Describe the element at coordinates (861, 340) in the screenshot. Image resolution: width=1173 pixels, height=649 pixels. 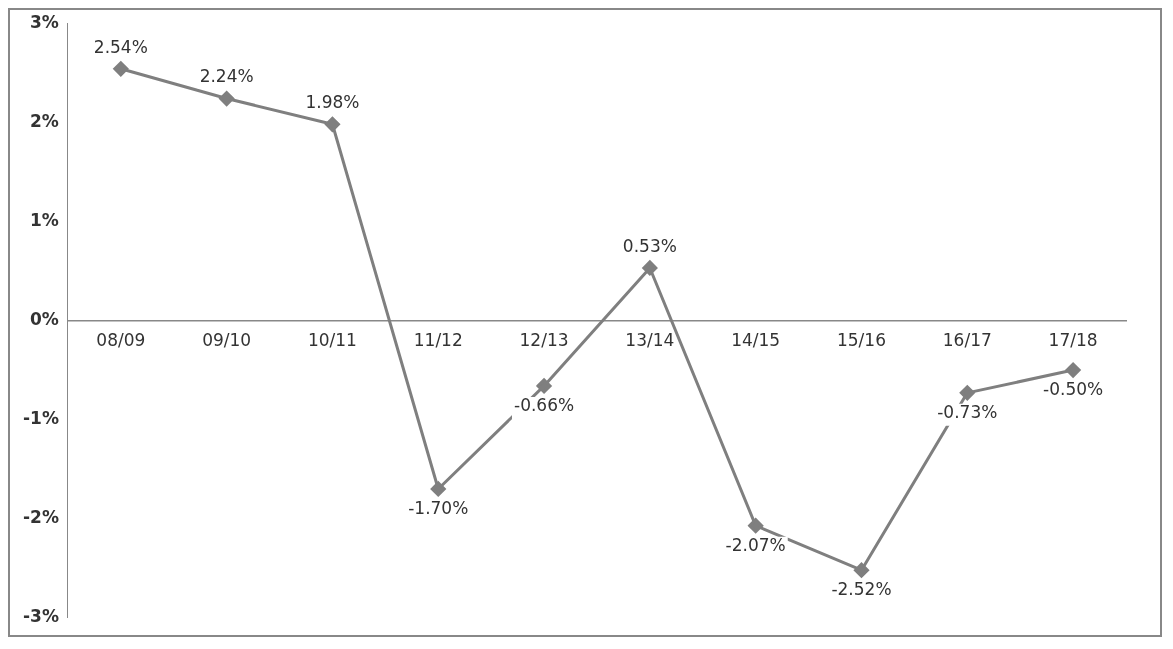
I see `x-tick-label: 15/16` at that location.